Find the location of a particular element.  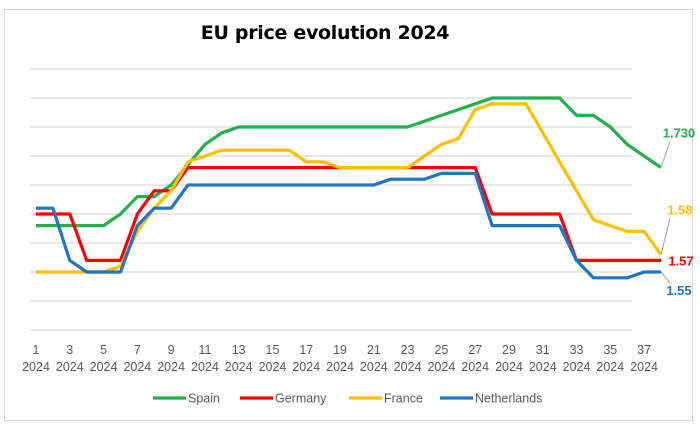

chart-title: EU price evolution 2024 is located at coordinates (325, 33).